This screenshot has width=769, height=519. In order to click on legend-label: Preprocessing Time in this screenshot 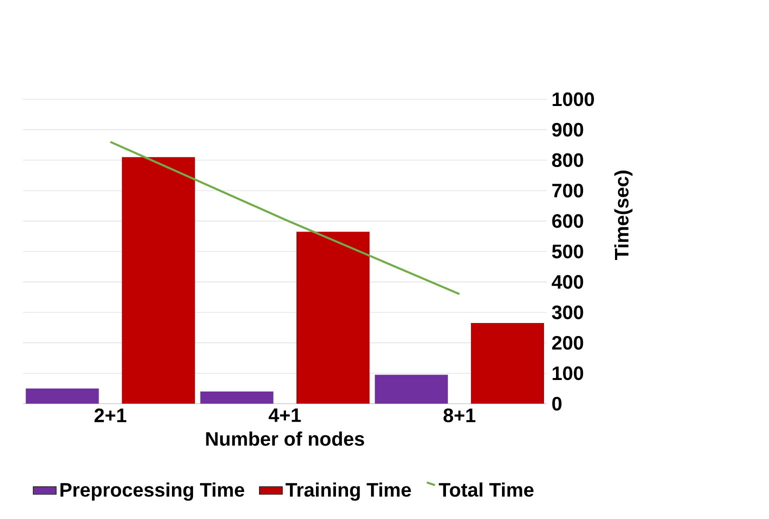, I will do `click(152, 491)`.